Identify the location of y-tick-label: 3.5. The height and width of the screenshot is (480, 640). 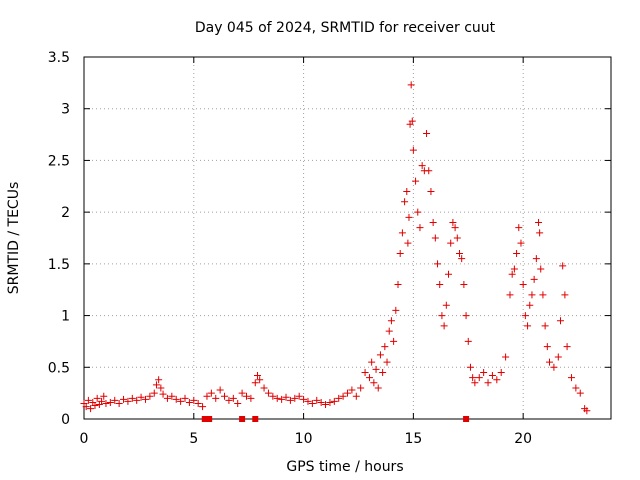
(59, 58).